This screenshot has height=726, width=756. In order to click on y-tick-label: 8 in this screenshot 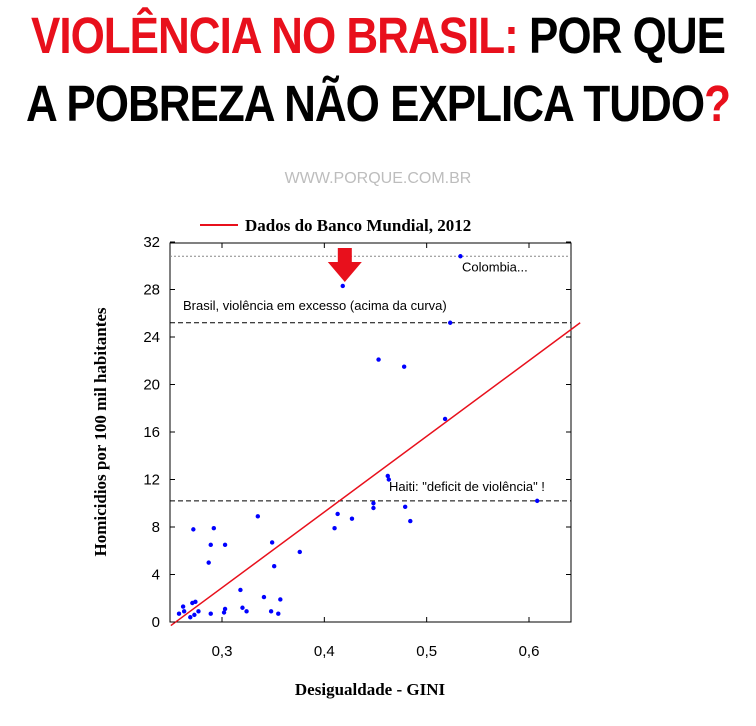, I will do `click(156, 527)`.